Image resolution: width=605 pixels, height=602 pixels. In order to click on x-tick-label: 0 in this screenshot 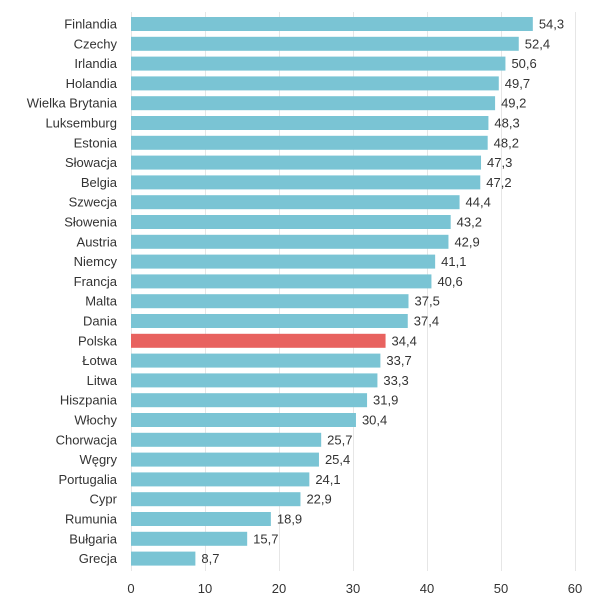, I will do `click(130, 588)`.